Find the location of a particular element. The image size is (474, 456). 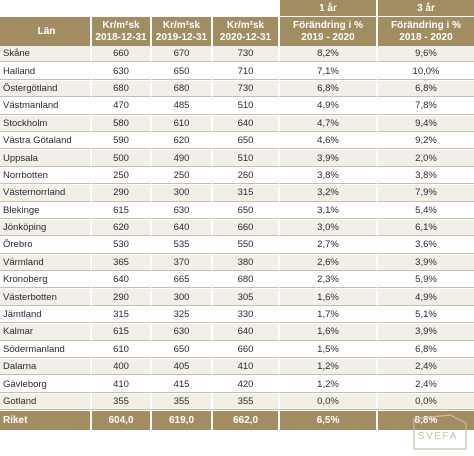

change-3yr: 5,4% is located at coordinates (426, 210).